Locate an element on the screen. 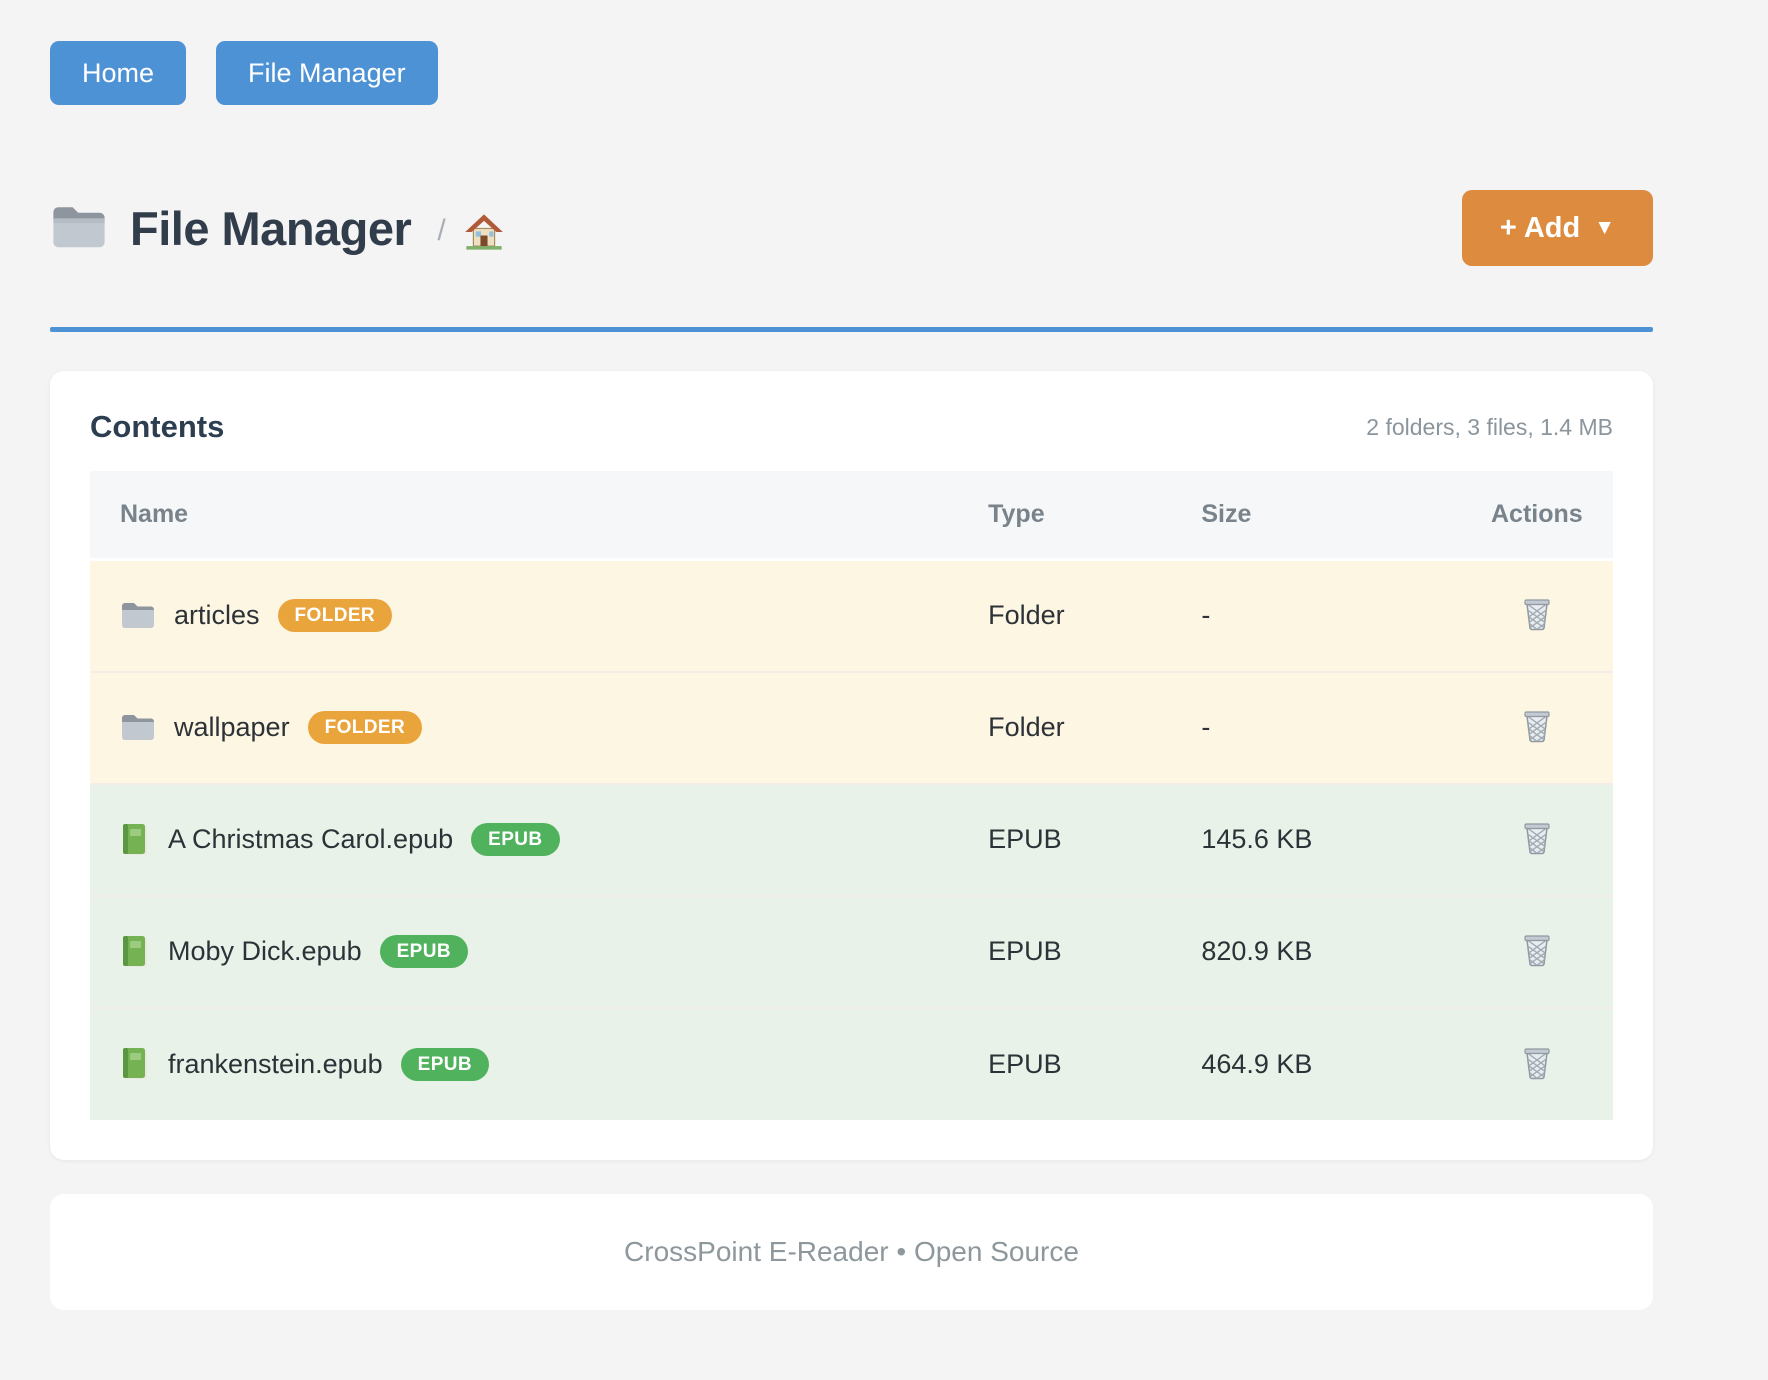 The height and width of the screenshot is (1380, 1768). add-button: + Add ▼ is located at coordinates (1557, 228).